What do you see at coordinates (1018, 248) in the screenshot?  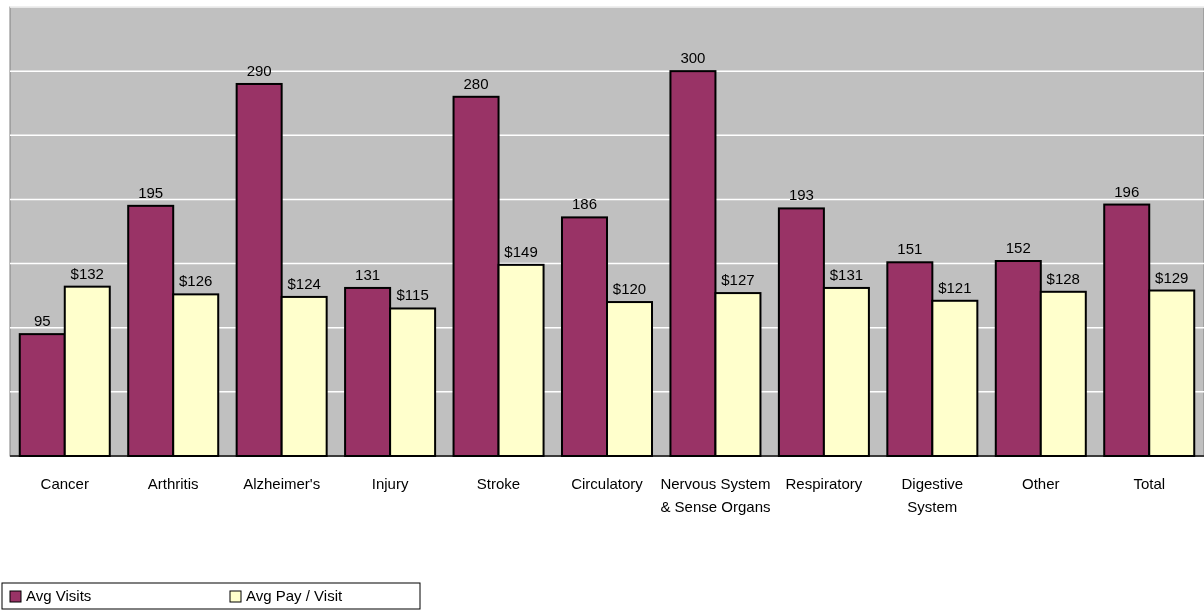 I see `data-label: 152` at bounding box center [1018, 248].